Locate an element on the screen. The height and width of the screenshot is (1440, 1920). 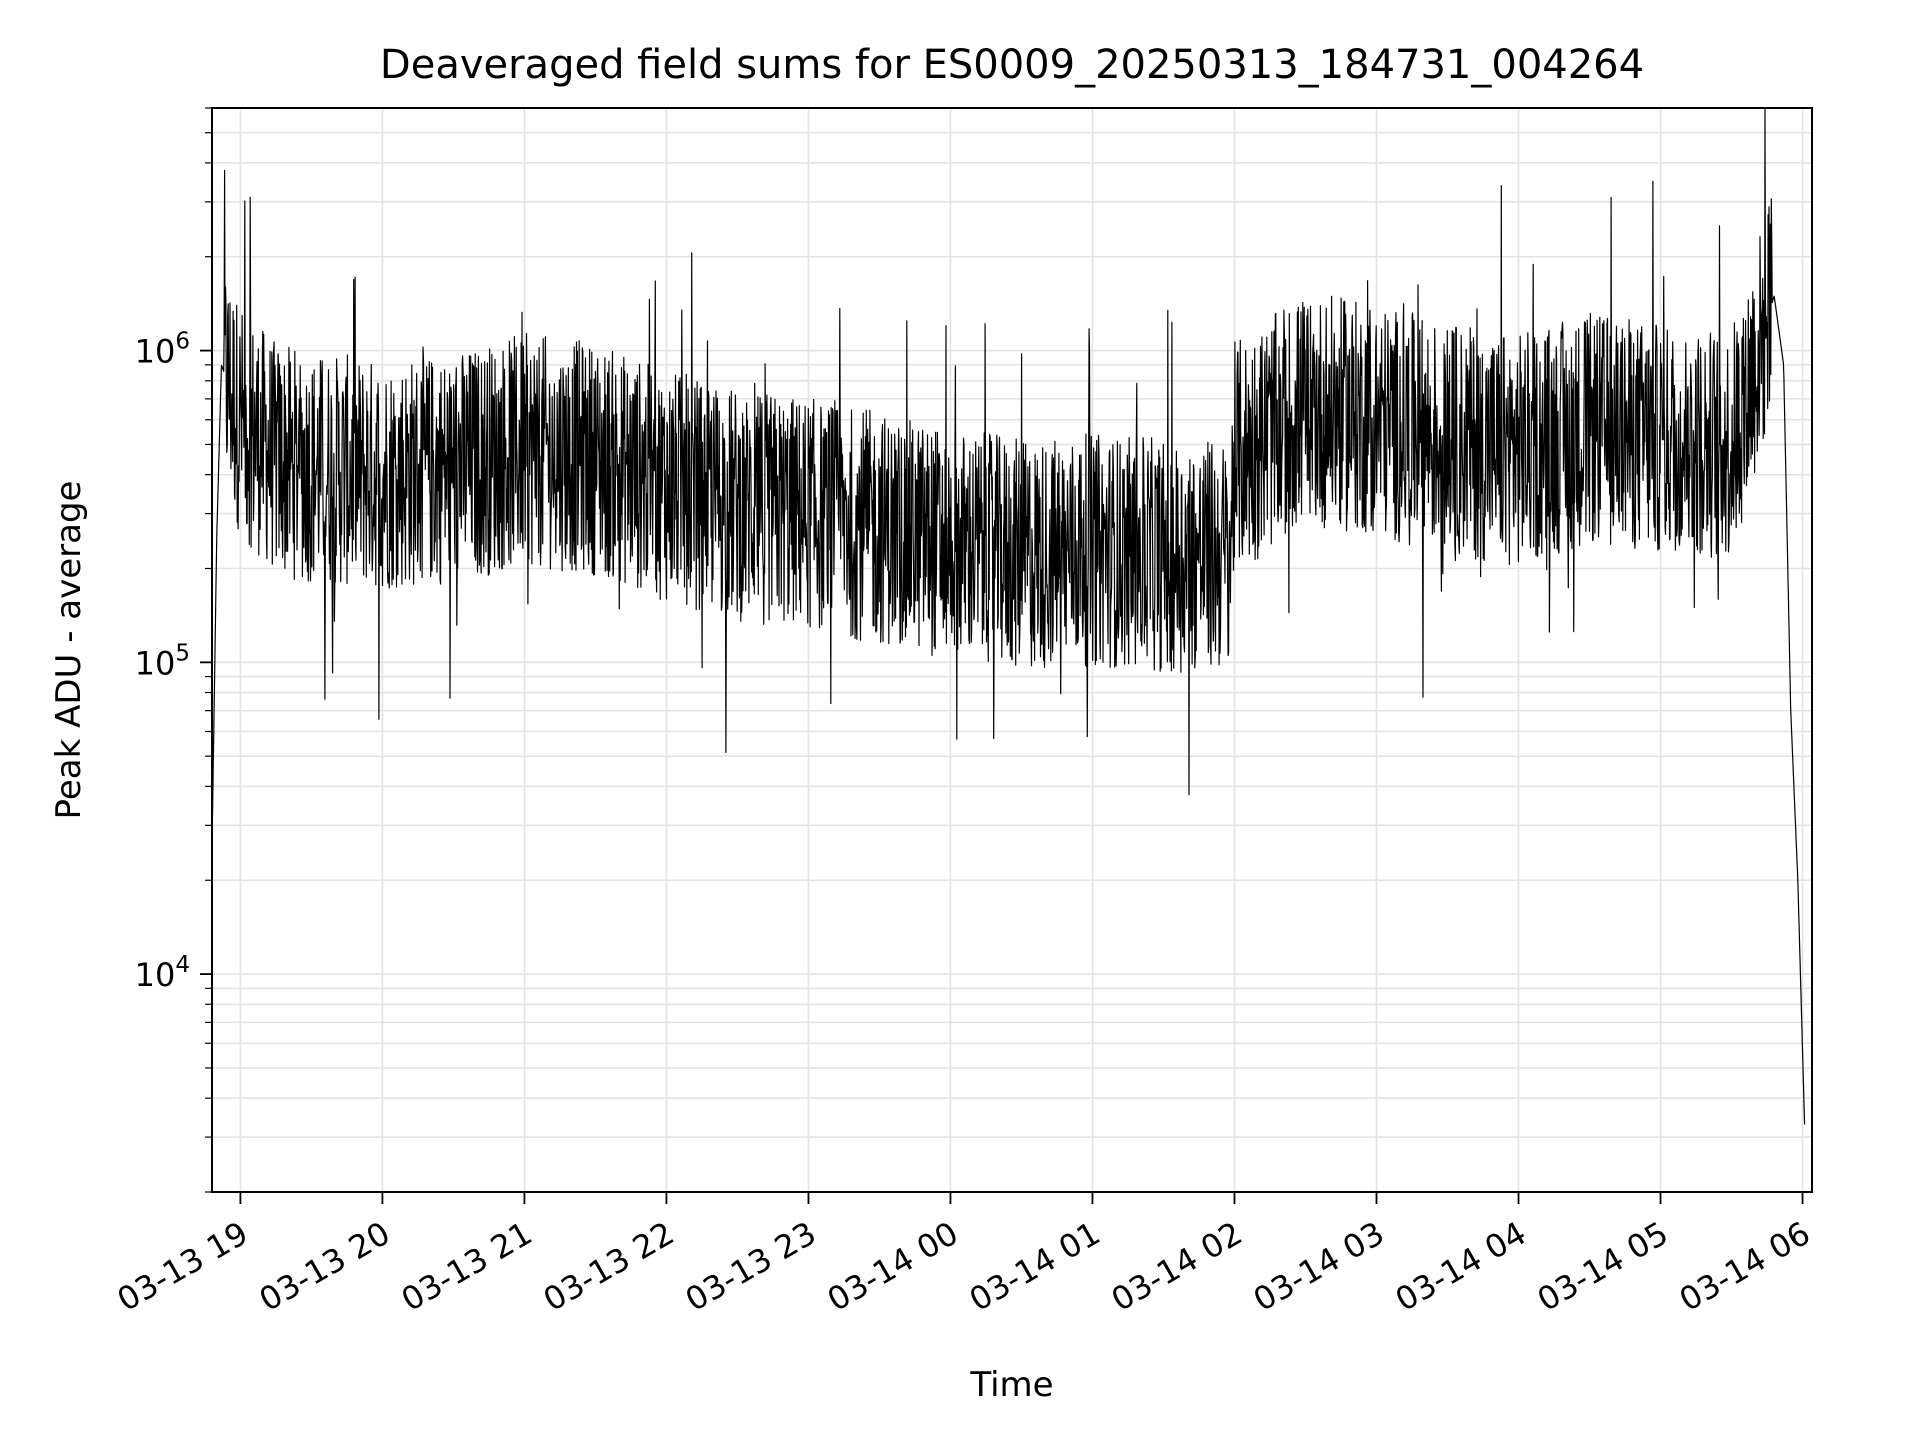
y-axis-label: Peak ADU - average is located at coordinates (69, 650).